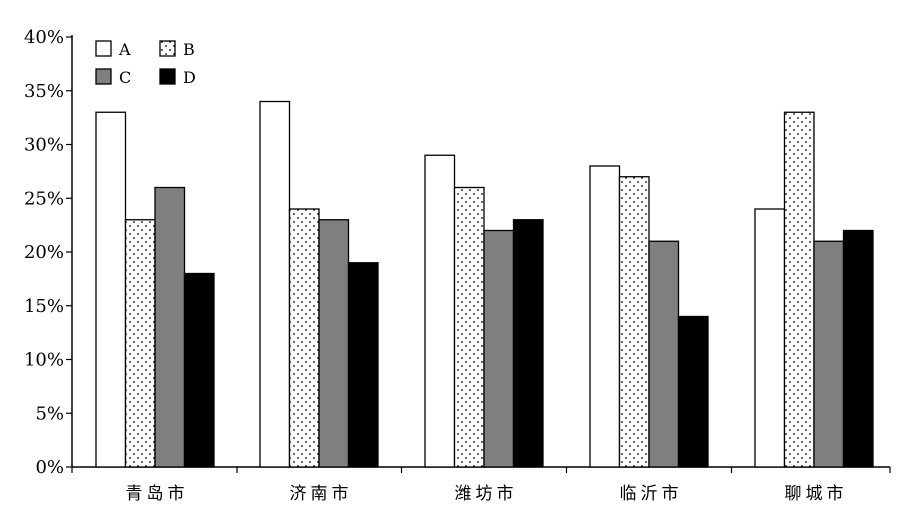 The height and width of the screenshot is (510, 916). I want to click on y-tick-label: 30%, so click(44, 145).